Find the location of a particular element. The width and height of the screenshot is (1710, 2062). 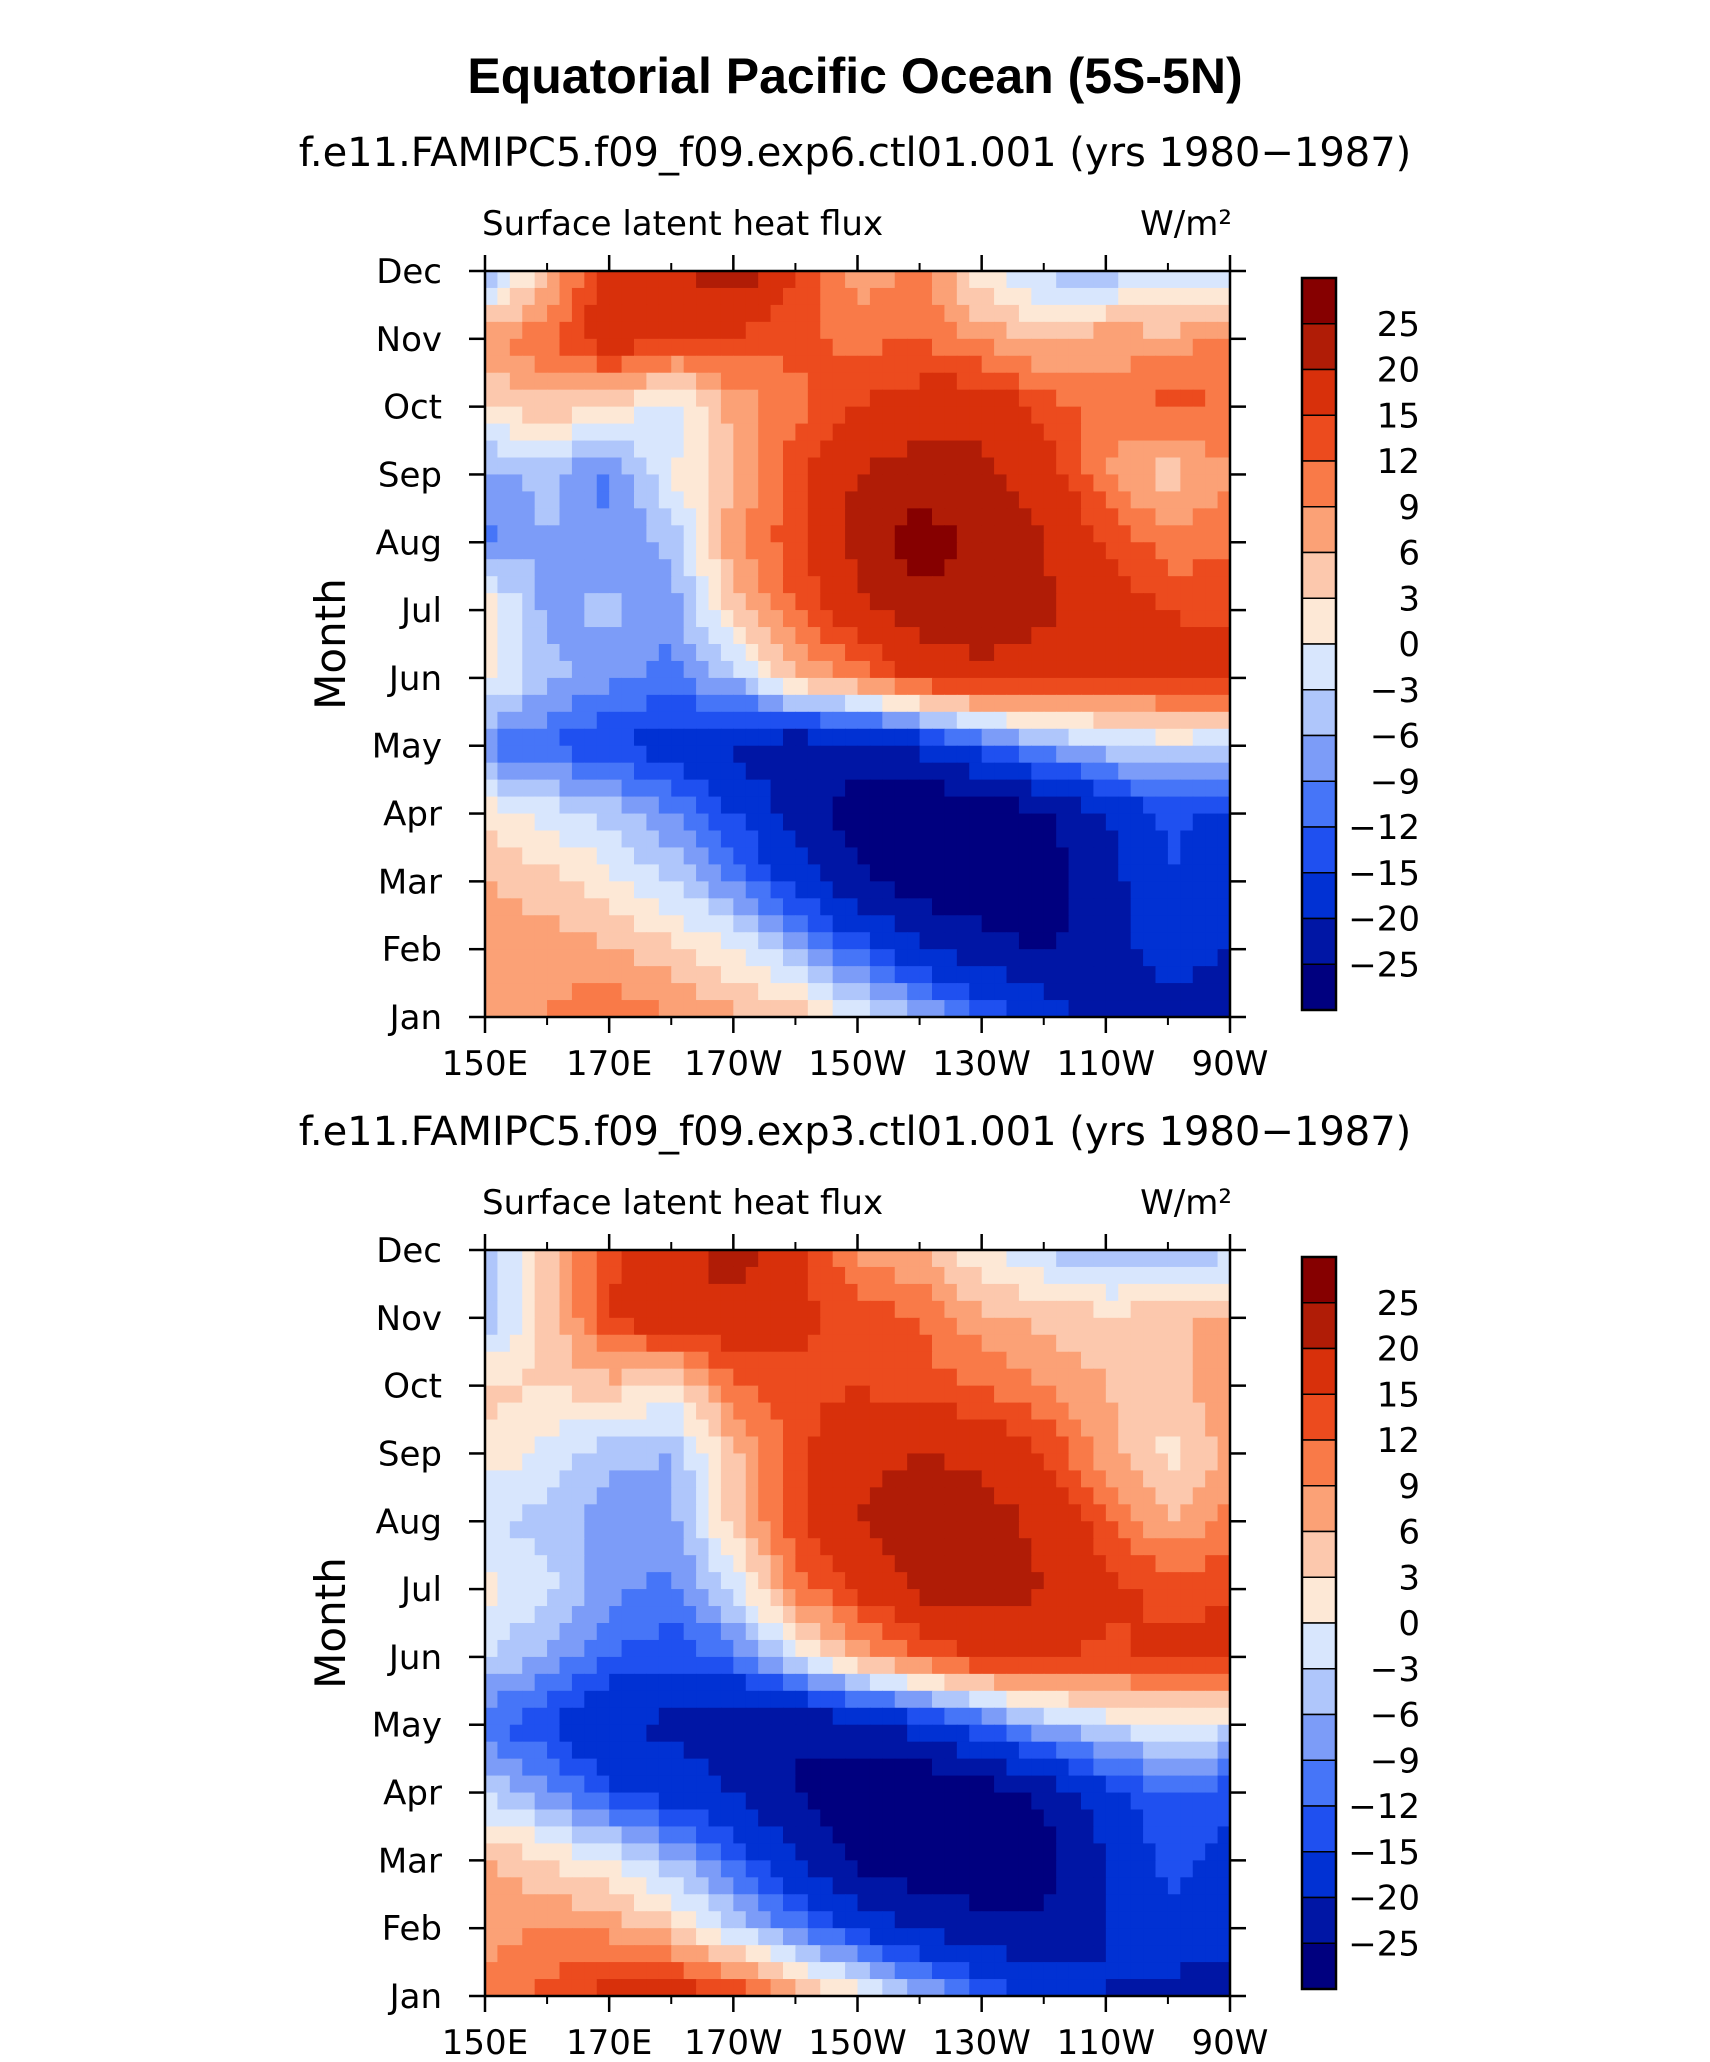

colorbar-swatch is located at coordinates (1319, 392).